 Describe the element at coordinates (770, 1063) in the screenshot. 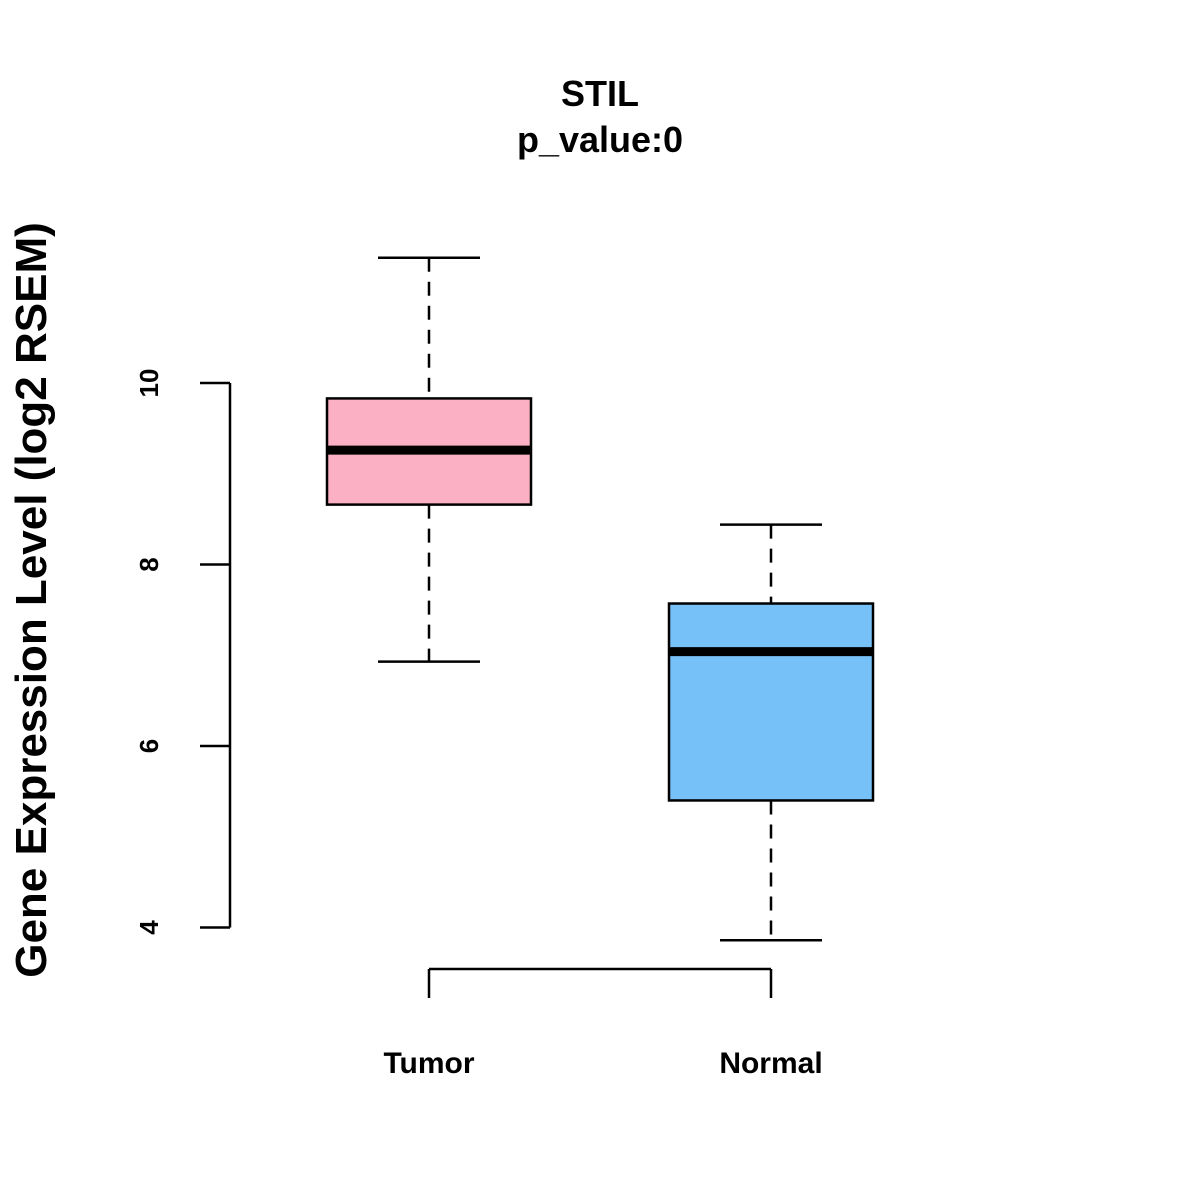

I see `x-tick-label-normal: Normal` at that location.